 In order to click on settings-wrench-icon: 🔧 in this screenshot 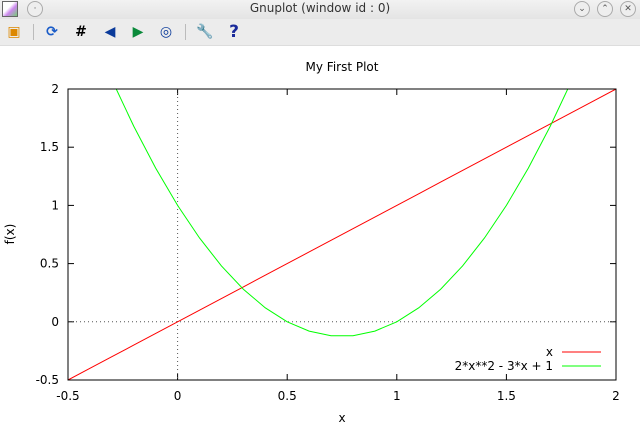, I will do `click(205, 32)`.